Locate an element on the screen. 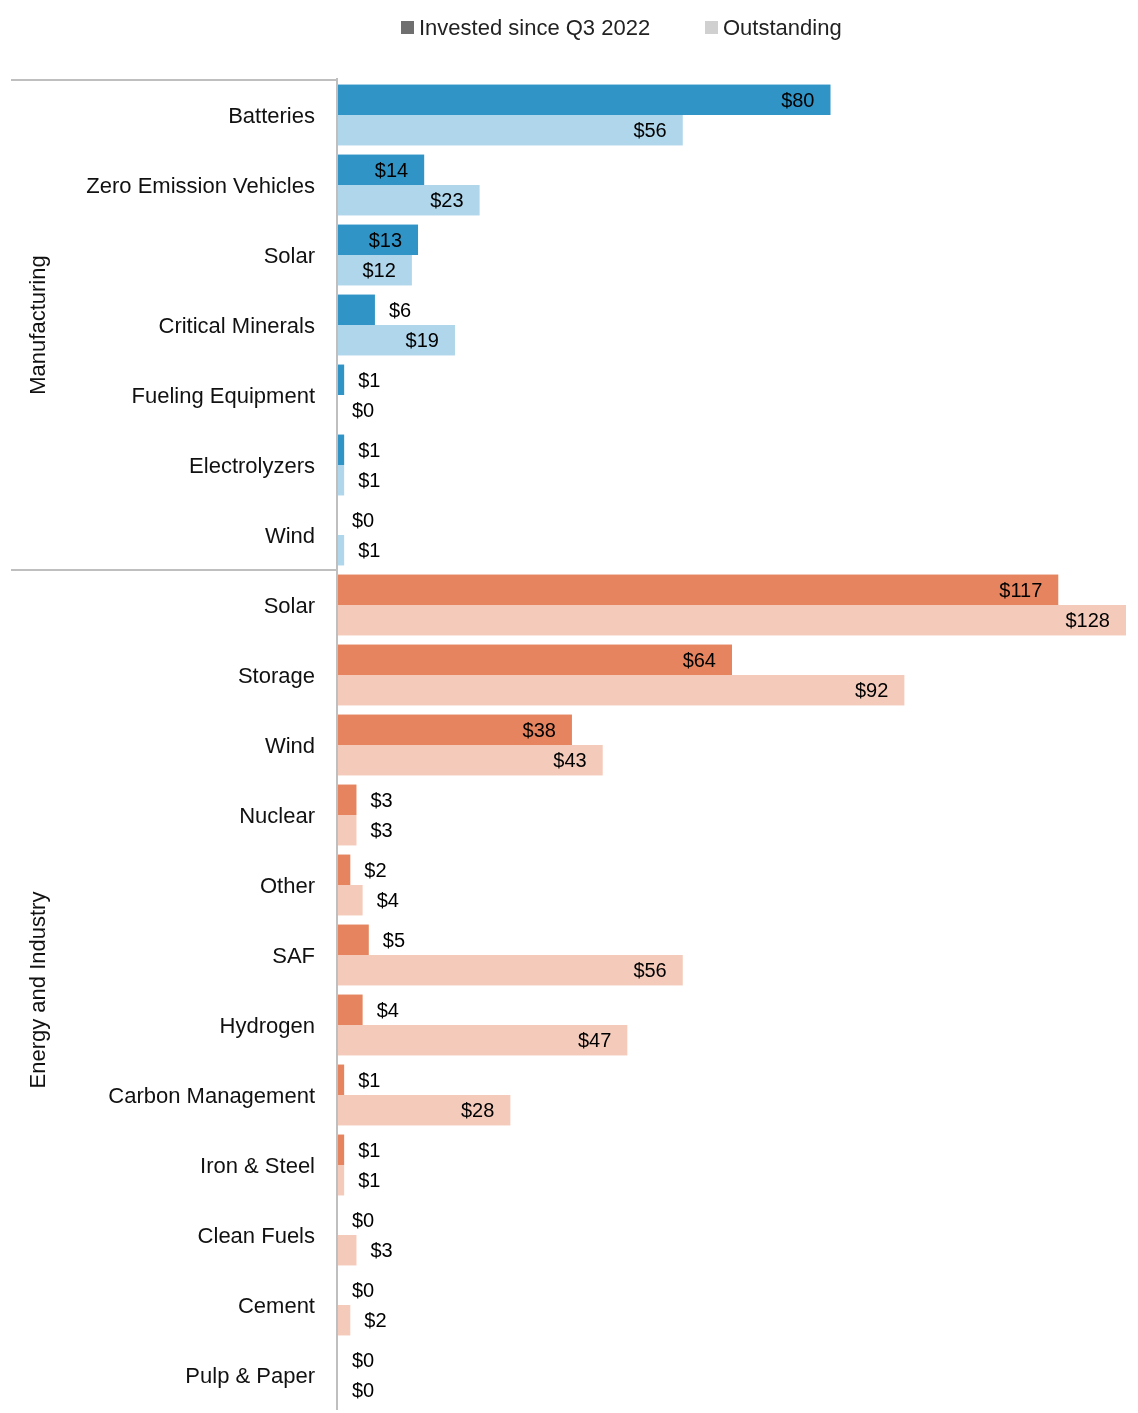 The height and width of the screenshot is (1413, 1138). y-tick-label: Other is located at coordinates (287, 885).